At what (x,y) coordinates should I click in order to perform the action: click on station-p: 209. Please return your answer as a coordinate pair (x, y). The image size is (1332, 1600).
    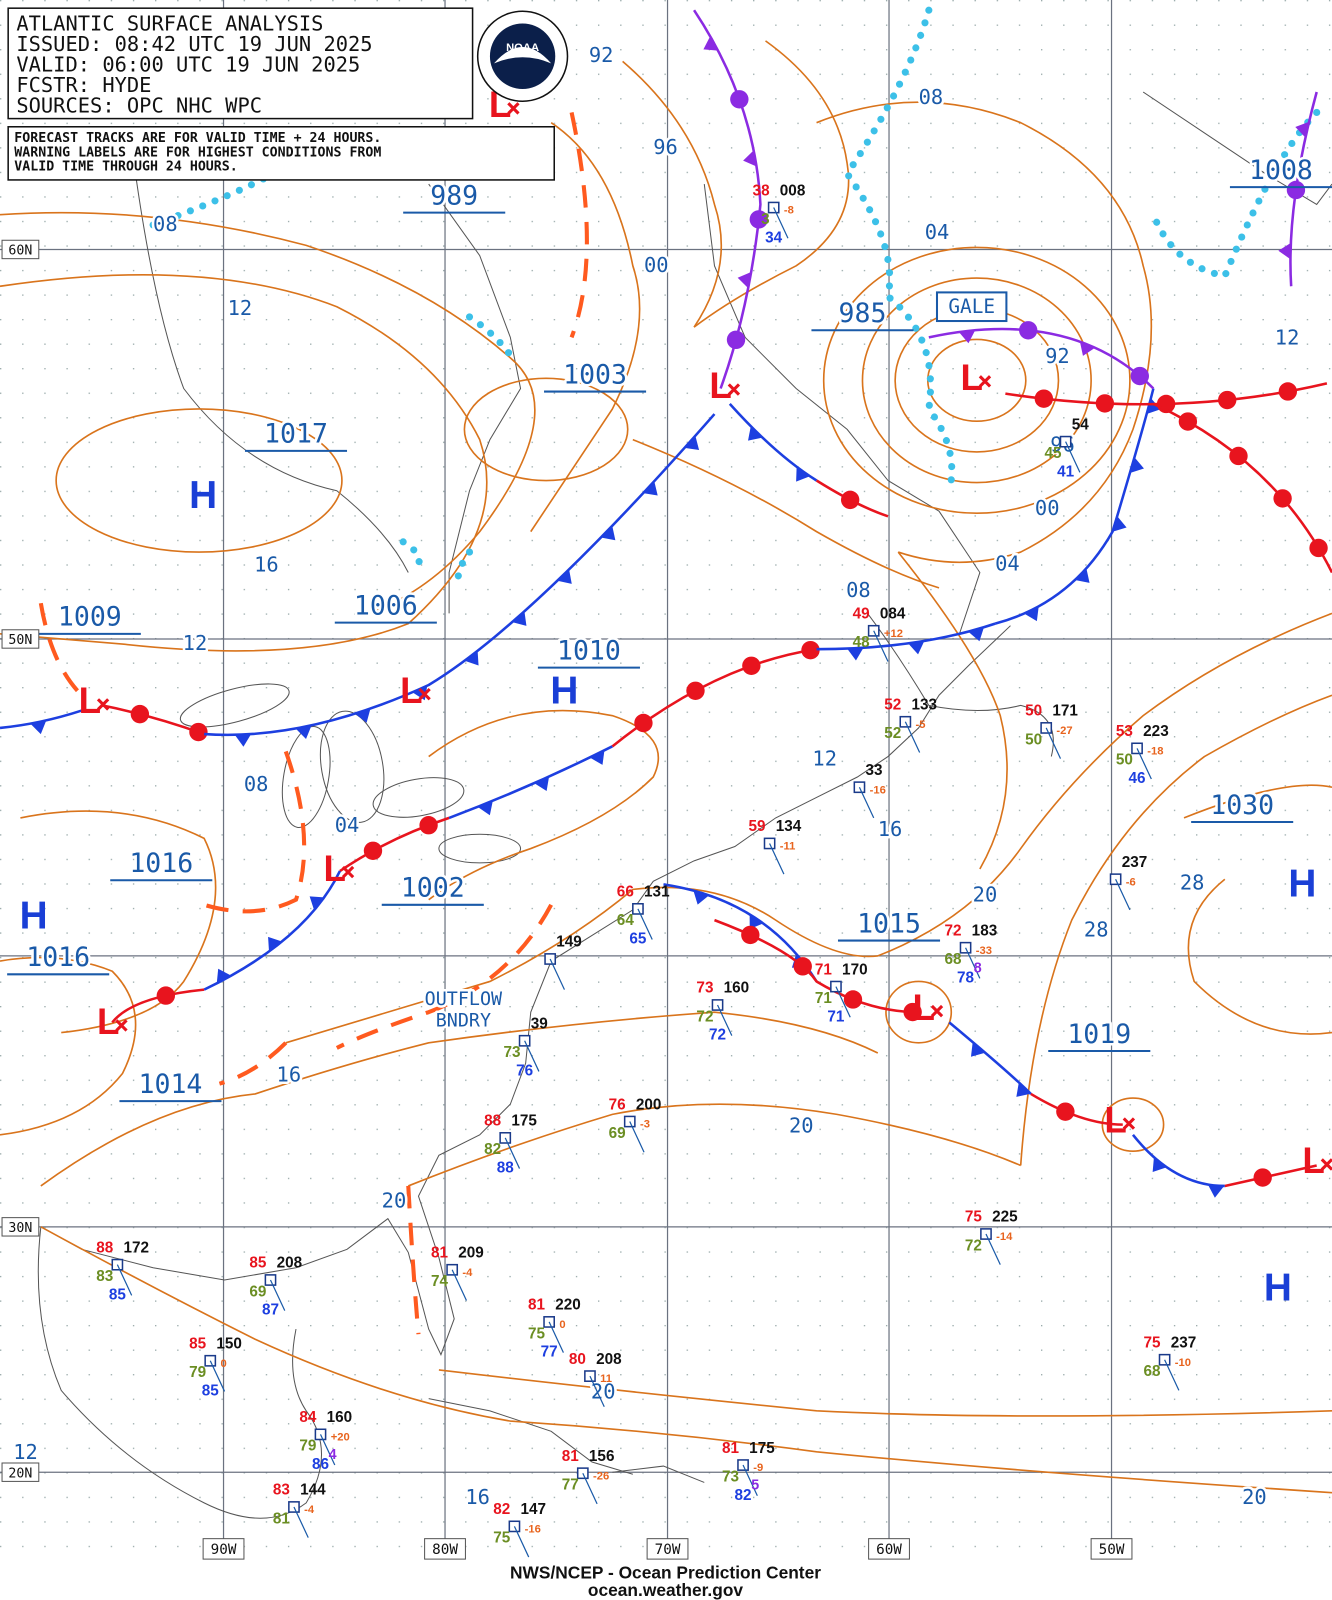
    Looking at the image, I should click on (471, 1252).